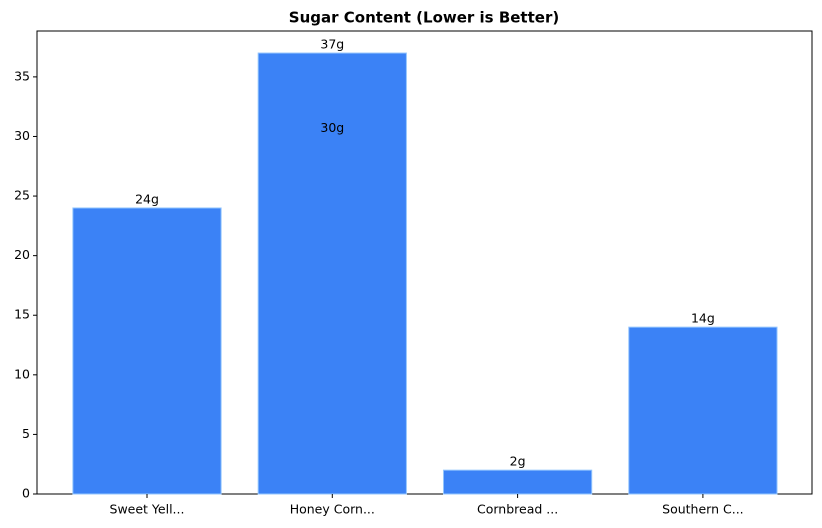 This screenshot has width=822, height=528. I want to click on y-tick-label: 30, so click(22, 135).